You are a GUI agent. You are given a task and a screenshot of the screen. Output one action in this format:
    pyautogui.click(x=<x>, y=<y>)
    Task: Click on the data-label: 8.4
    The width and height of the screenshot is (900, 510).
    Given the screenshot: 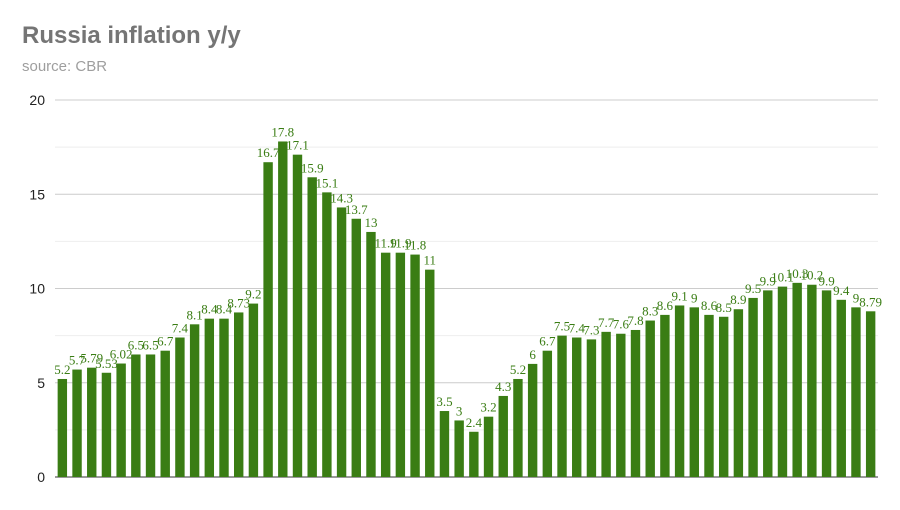 What is the action you would take?
    pyautogui.click(x=224, y=309)
    